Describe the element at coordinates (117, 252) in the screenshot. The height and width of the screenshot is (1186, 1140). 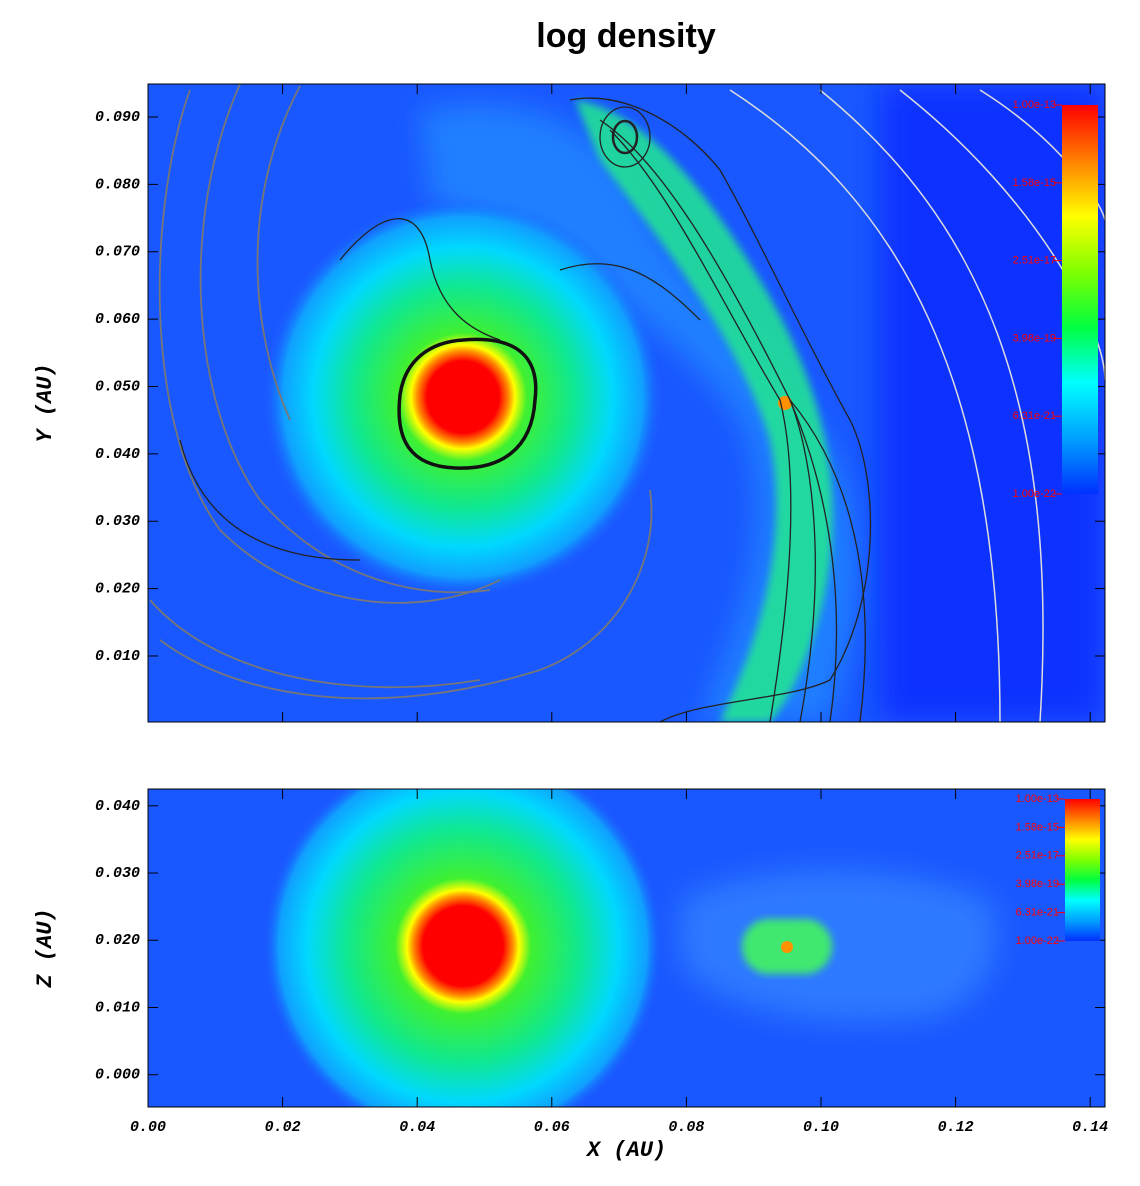
I see `y-tick-label: 0.070` at that location.